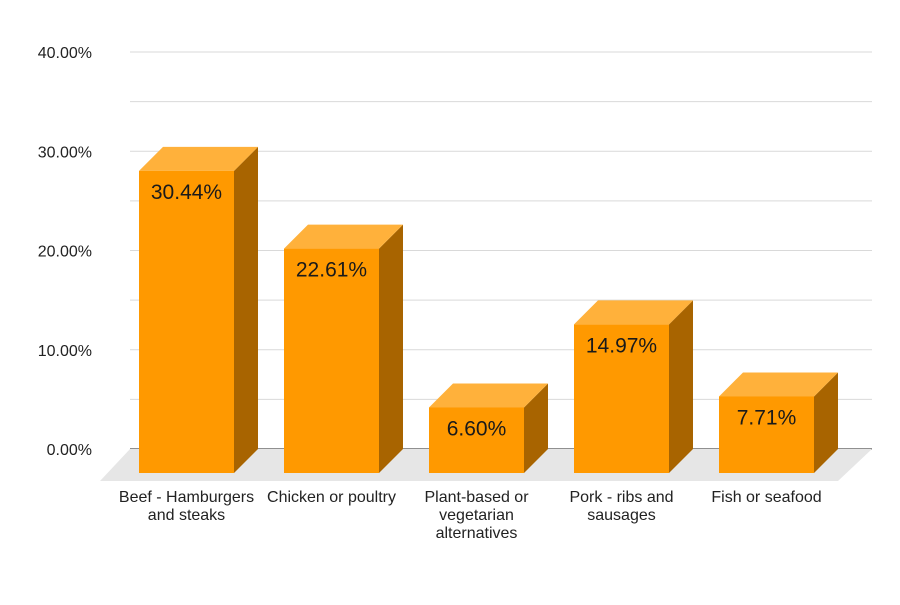  What do you see at coordinates (477, 428) in the screenshot?
I see `data-label: 6.60%` at bounding box center [477, 428].